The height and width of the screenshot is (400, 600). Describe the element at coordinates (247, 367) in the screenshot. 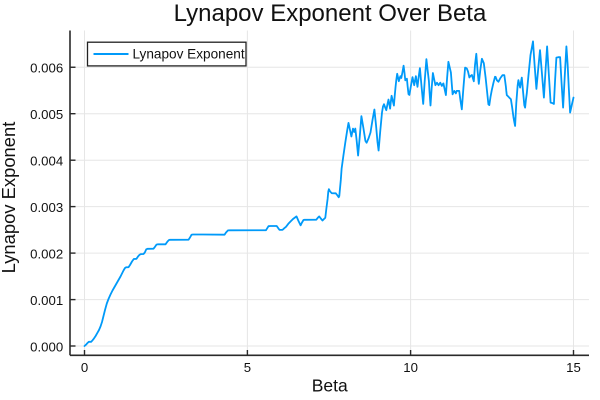

I see `svg-text: 5` at that location.